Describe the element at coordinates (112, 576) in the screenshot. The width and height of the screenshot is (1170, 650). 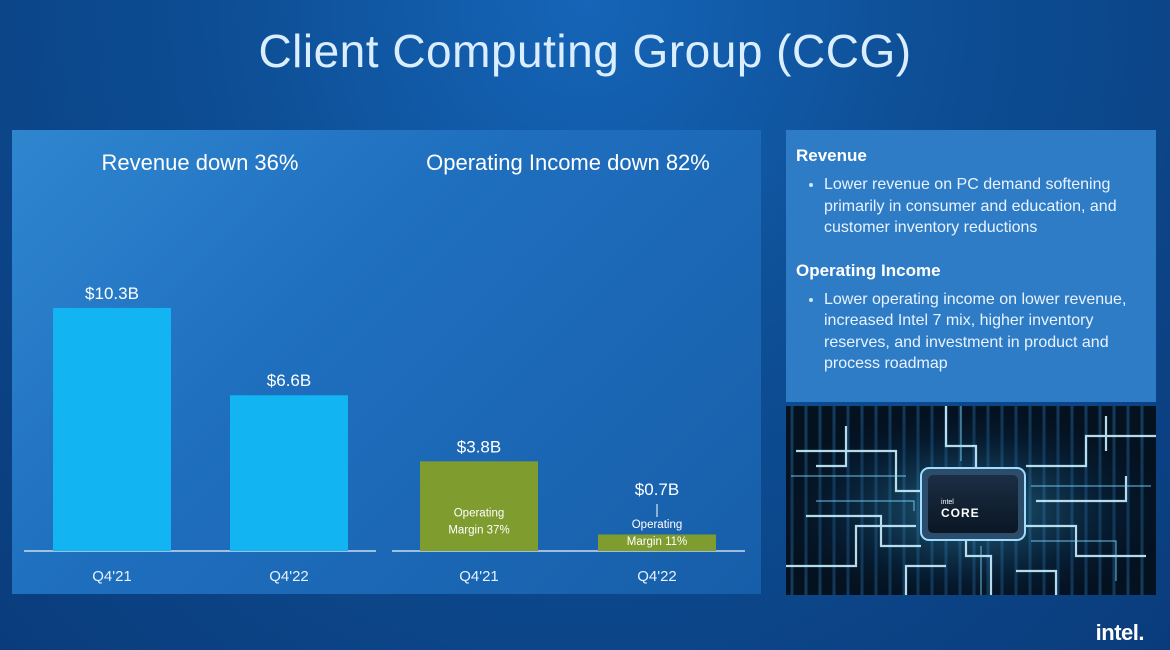
I see `revenue-category-label: Q4'21` at that location.